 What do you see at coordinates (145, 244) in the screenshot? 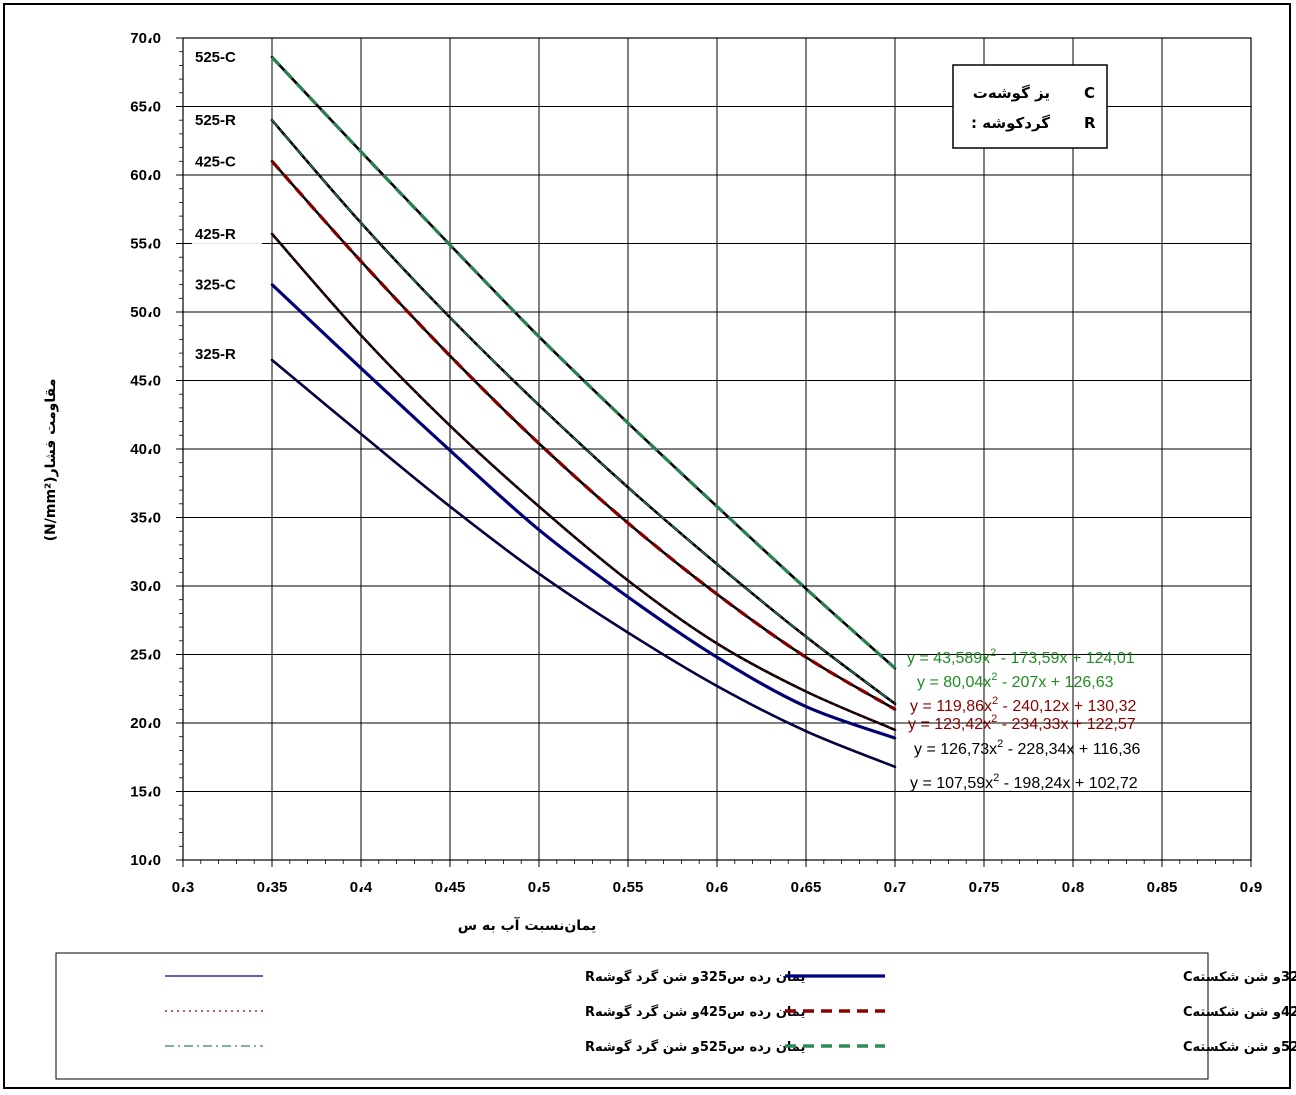
I see `y-tick-label: 55،0` at bounding box center [145, 244].